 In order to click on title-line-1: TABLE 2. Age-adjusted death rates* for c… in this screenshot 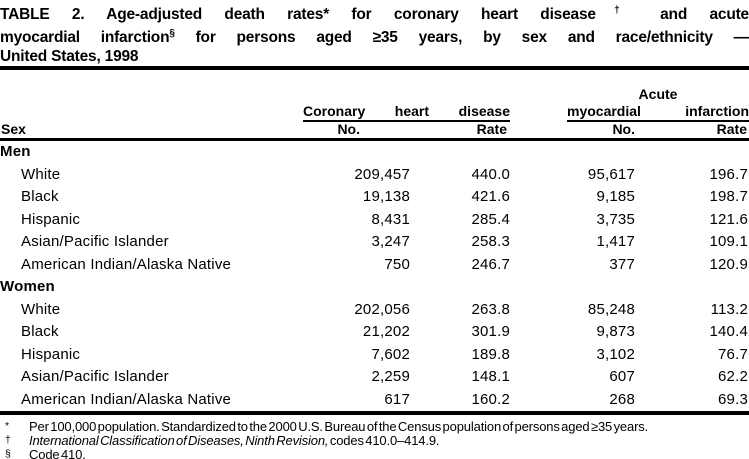, I will do `click(374, 12)`.